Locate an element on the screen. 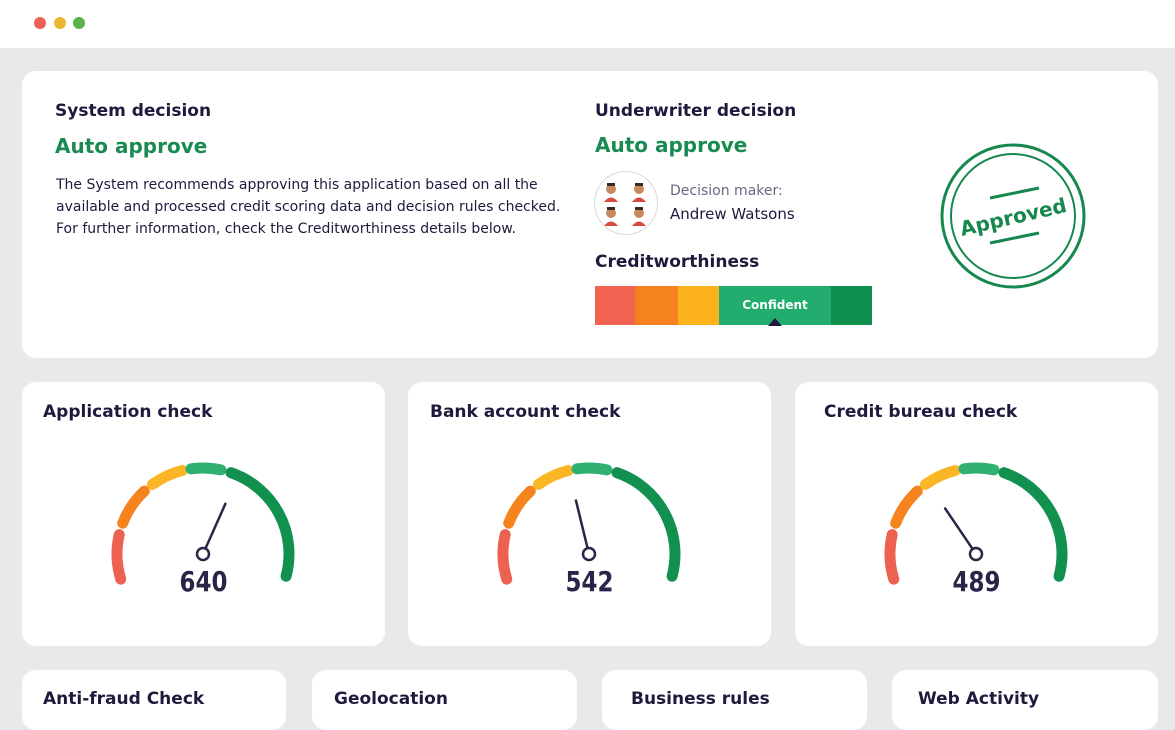  stamp-text: Approved is located at coordinates (1013, 217).